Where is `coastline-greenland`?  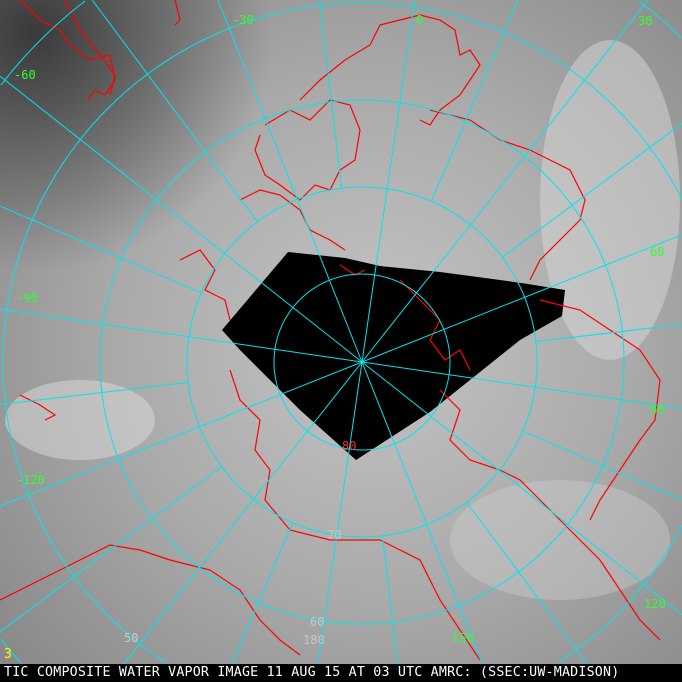 coastline-greenland is located at coordinates (292, 220).